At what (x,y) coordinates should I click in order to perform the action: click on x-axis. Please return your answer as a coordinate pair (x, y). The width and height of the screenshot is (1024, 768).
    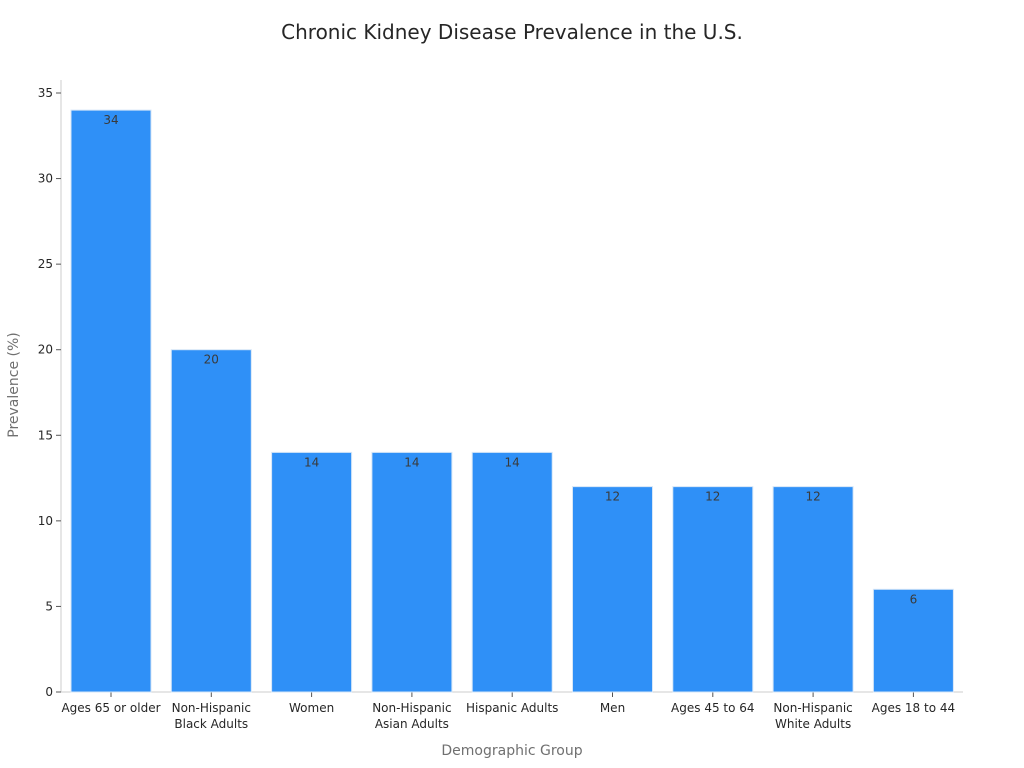
    Looking at the image, I should click on (512, 694).